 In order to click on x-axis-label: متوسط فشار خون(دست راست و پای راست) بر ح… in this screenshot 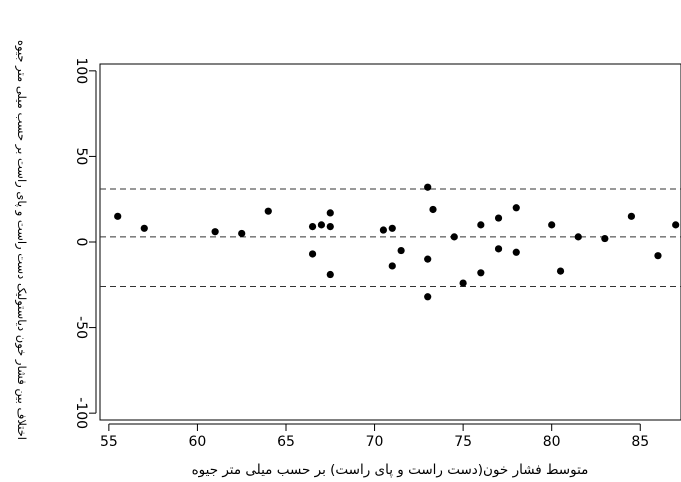, I will do `click(390, 470)`.